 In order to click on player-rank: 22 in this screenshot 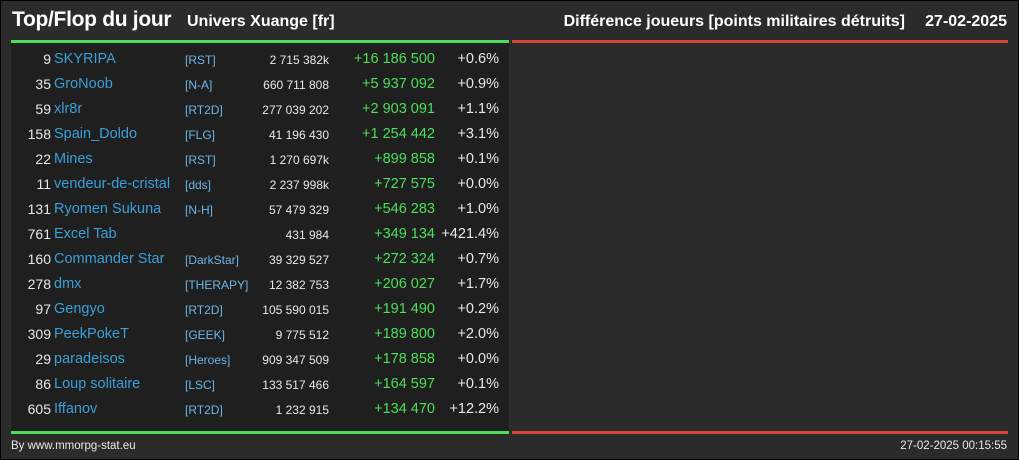, I will do `click(43, 159)`.